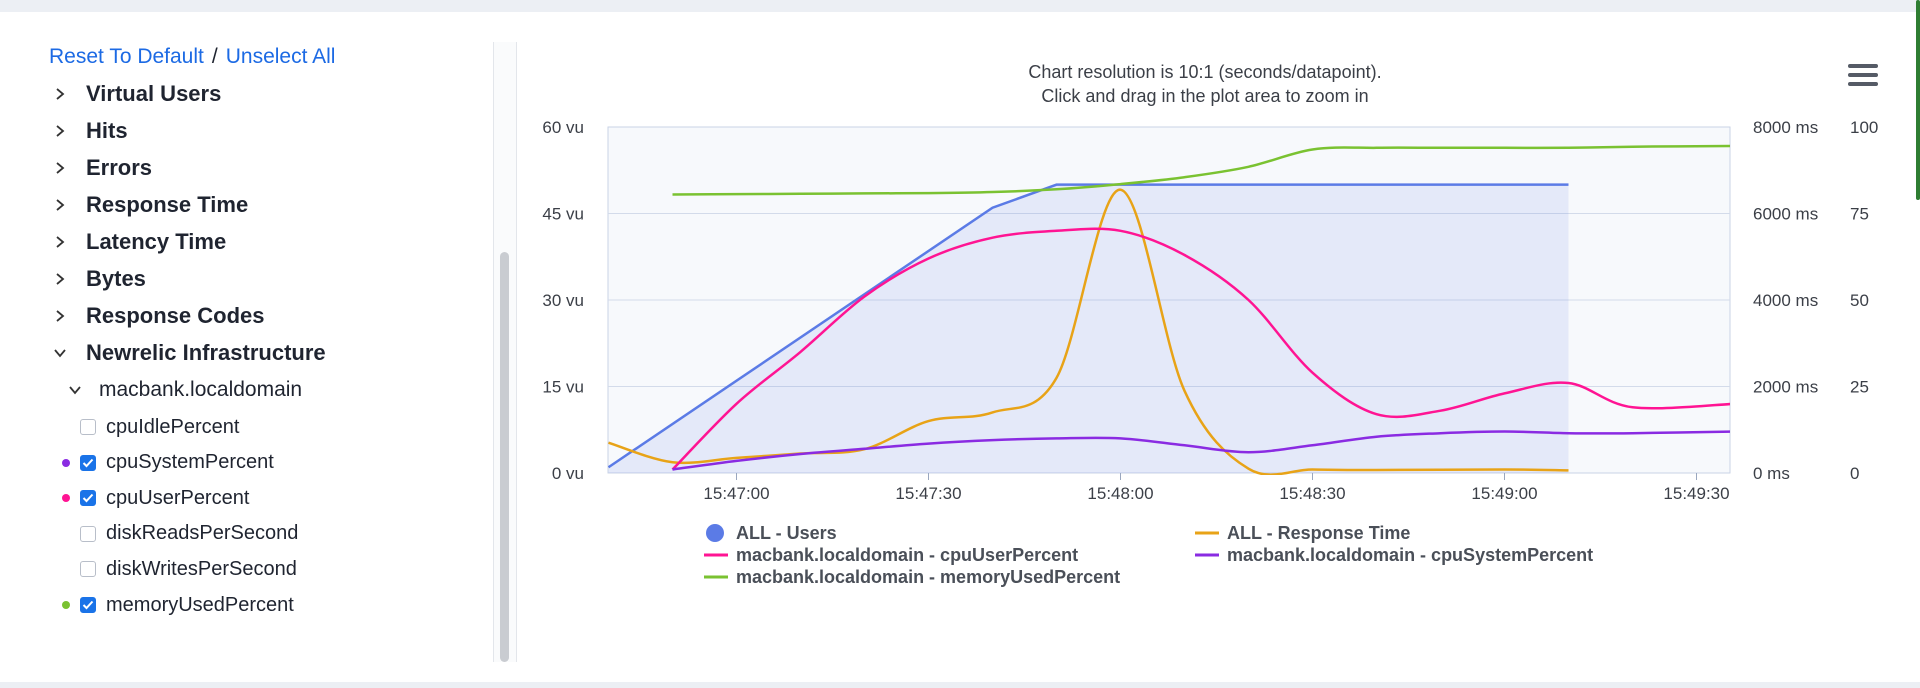  I want to click on y-right-tick-label: 25, so click(1859, 387).